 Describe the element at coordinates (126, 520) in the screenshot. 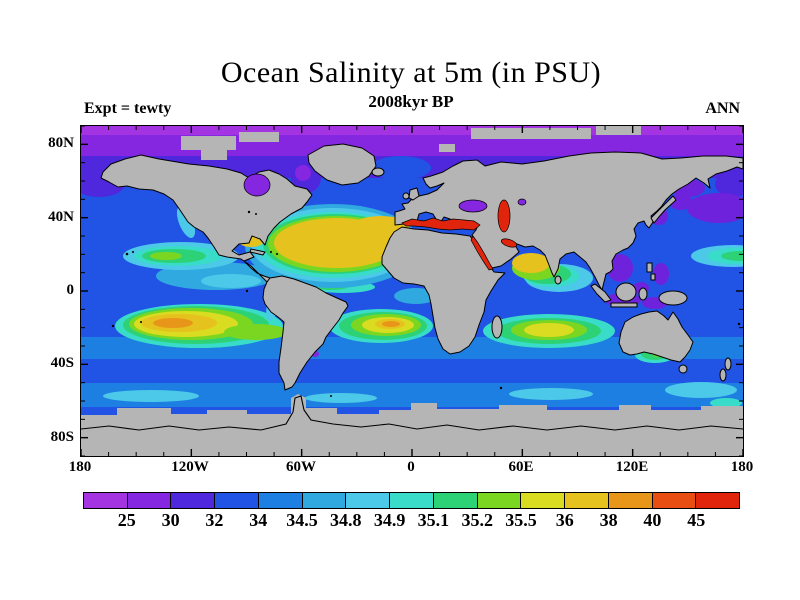

I see `colorbar-label: 25` at that location.